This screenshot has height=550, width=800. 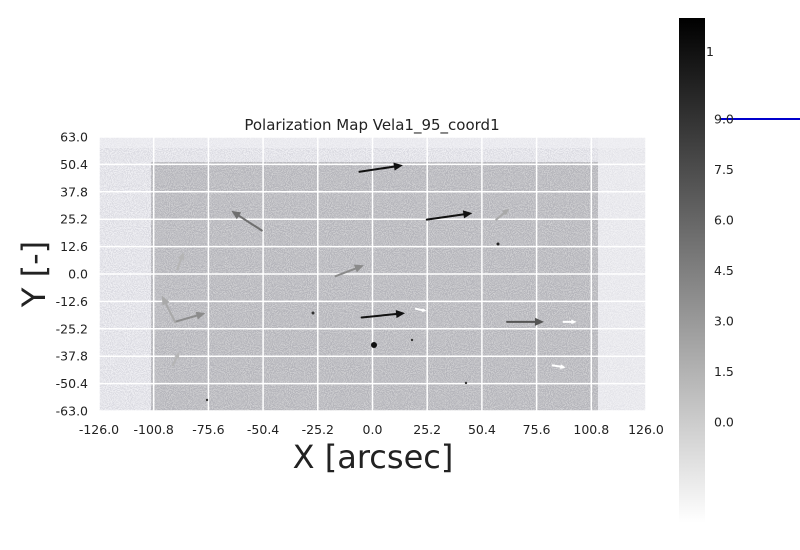 I want to click on y-tick-label: 63.0, so click(x=74, y=137).